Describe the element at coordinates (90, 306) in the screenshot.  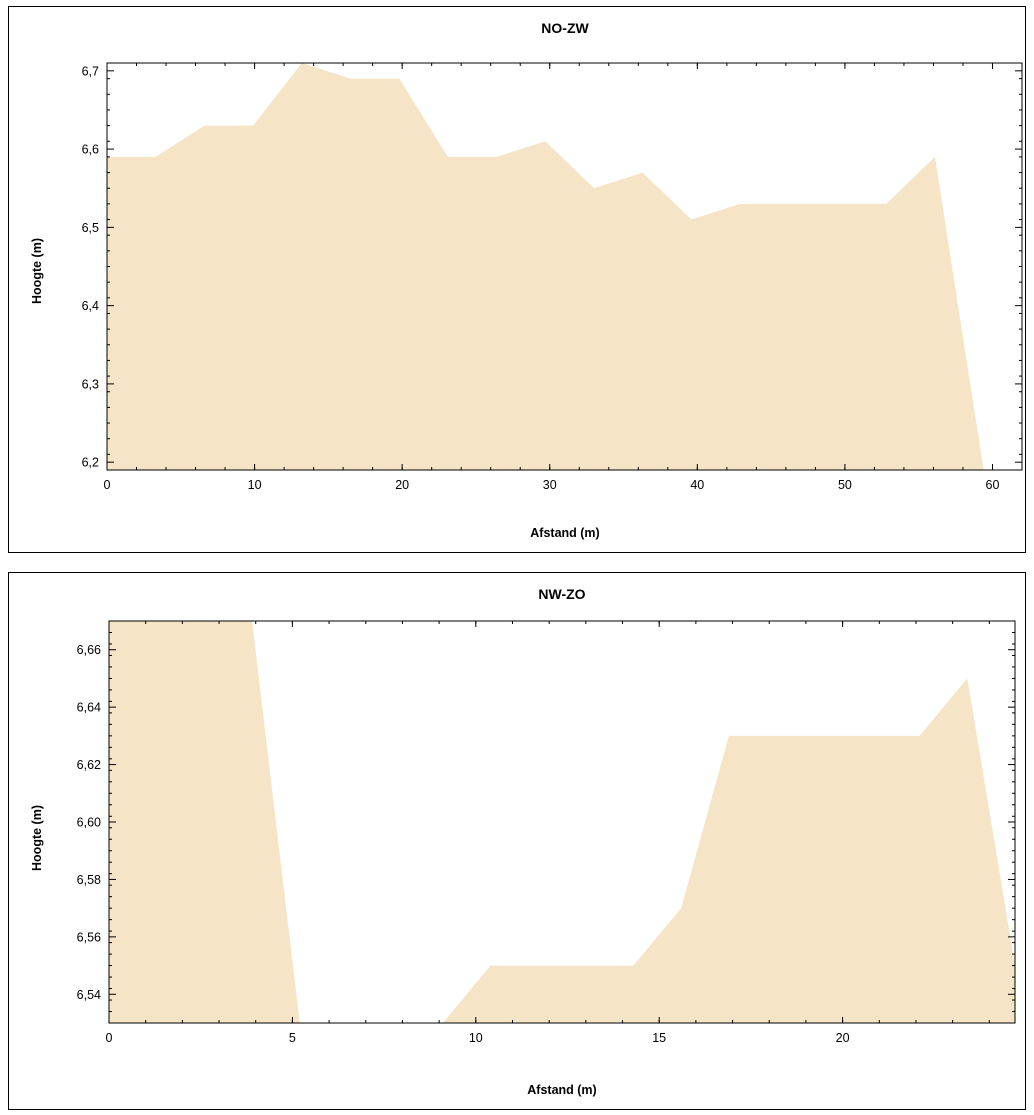
I see `y-tick-label: 6,4` at that location.